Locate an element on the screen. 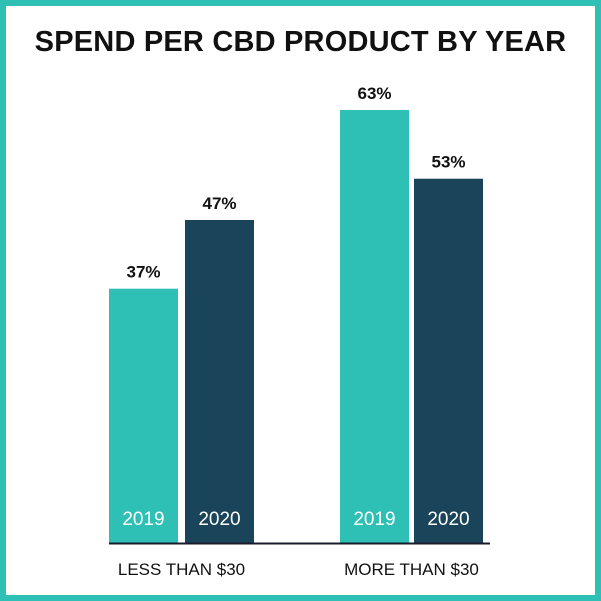 Image resolution: width=601 pixels, height=601 pixels. category-label: MORE THAN $30 is located at coordinates (411, 569).